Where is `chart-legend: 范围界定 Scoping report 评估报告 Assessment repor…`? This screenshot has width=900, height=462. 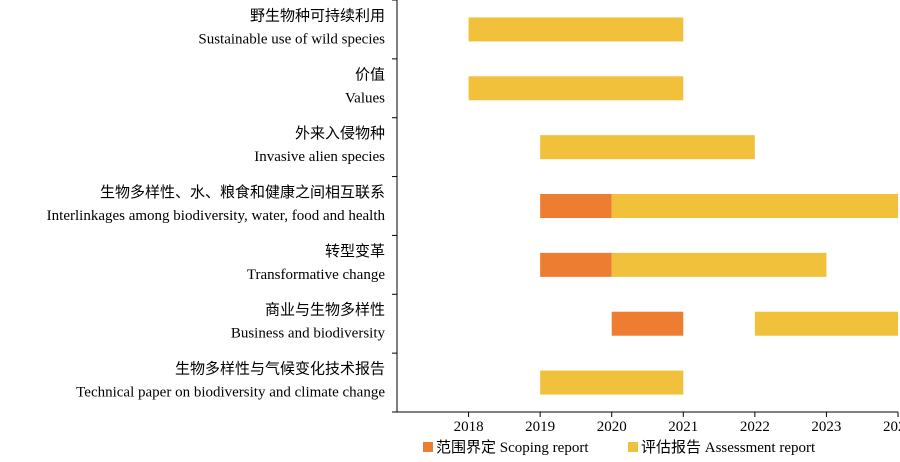
chart-legend: 范围界定 Scoping report 评估报告 Assessment repor… is located at coordinates (619, 447).